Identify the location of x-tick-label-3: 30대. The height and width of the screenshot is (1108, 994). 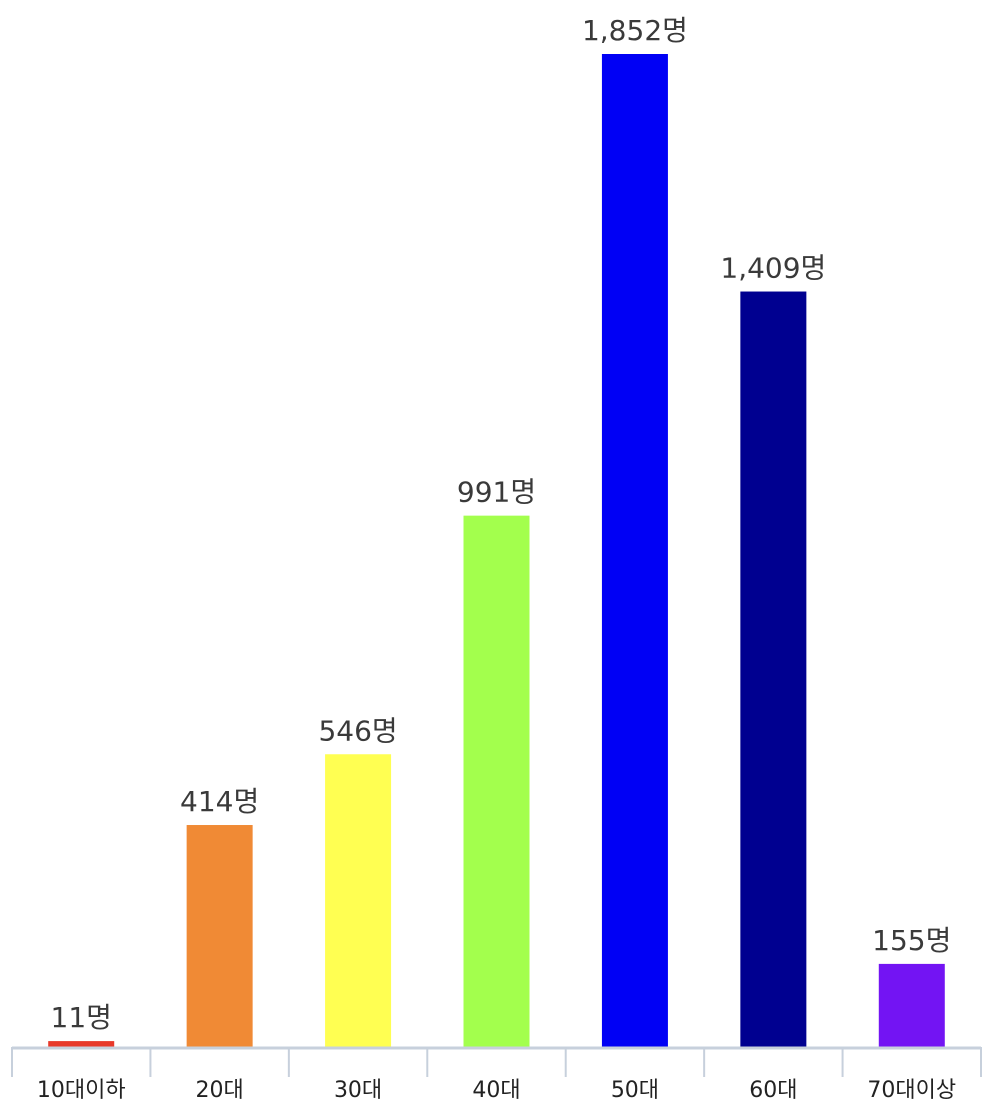
(358, 1090).